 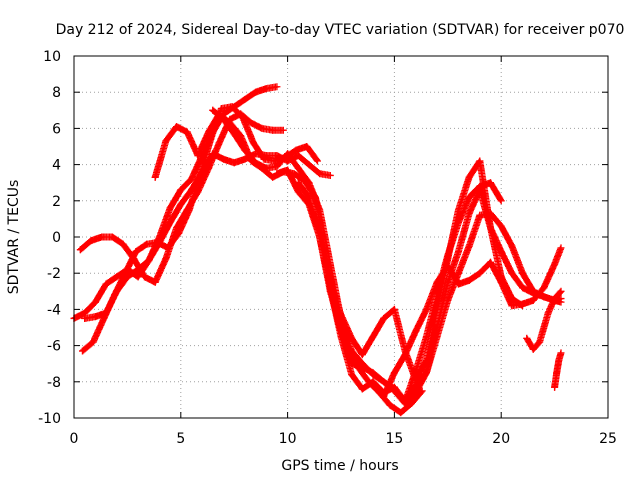 What do you see at coordinates (180, 439) in the screenshot?
I see `x-tick-label: 5` at bounding box center [180, 439].